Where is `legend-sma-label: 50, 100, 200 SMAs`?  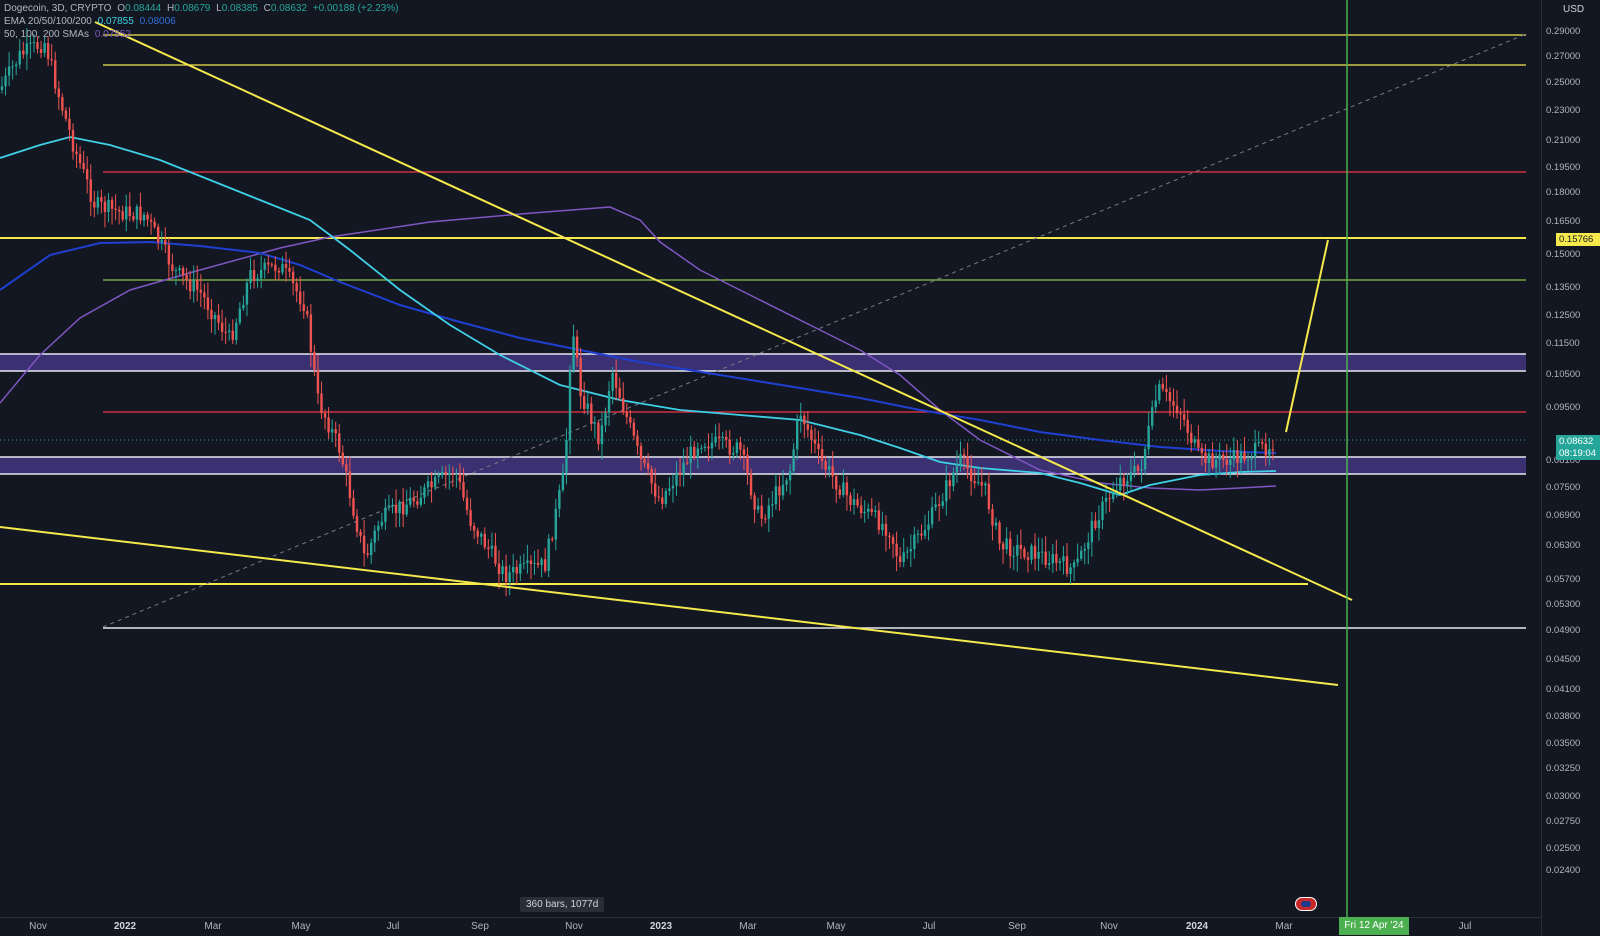
legend-sma-label: 50, 100, 200 SMAs is located at coordinates (47, 34).